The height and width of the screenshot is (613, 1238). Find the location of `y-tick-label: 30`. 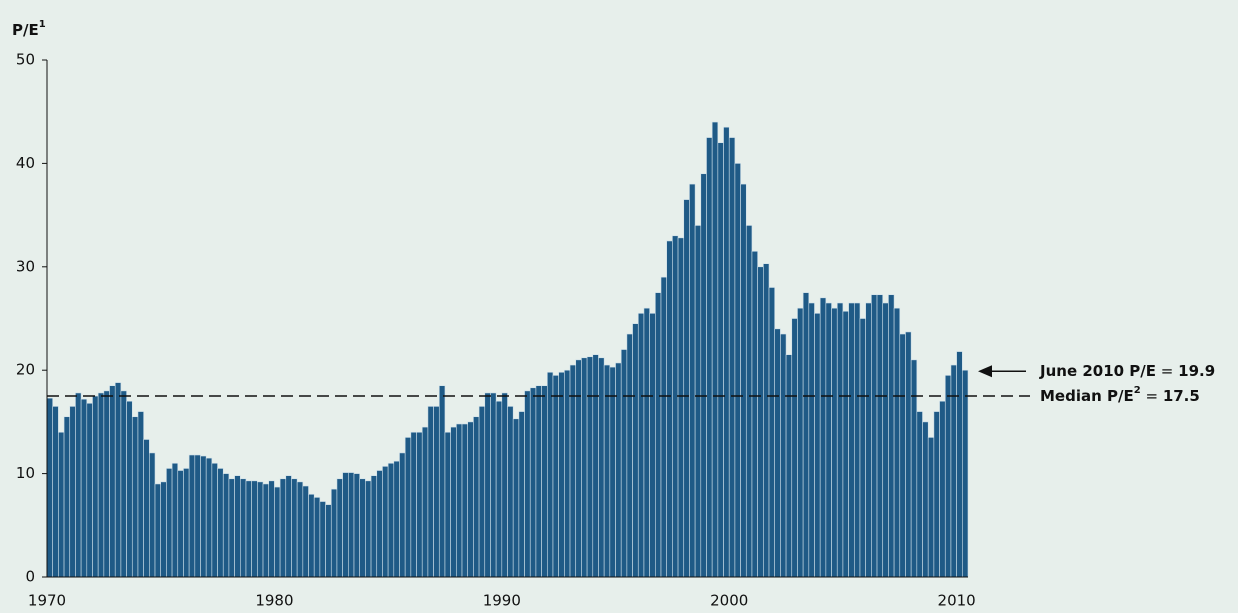

y-tick-label: 30 is located at coordinates (25, 266).